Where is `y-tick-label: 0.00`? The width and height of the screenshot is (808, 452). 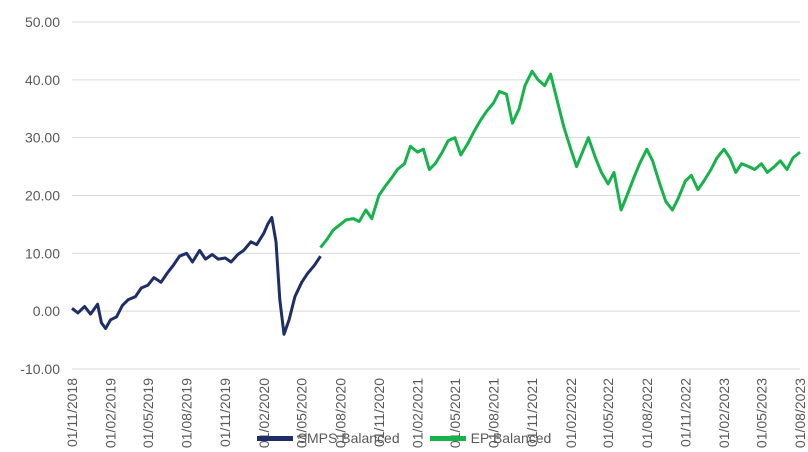
y-tick-label: 0.00 is located at coordinates (46, 311).